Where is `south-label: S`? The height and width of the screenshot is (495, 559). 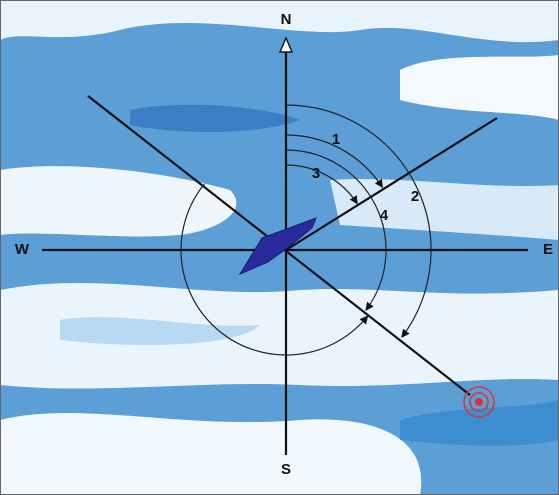 south-label: S is located at coordinates (286, 469).